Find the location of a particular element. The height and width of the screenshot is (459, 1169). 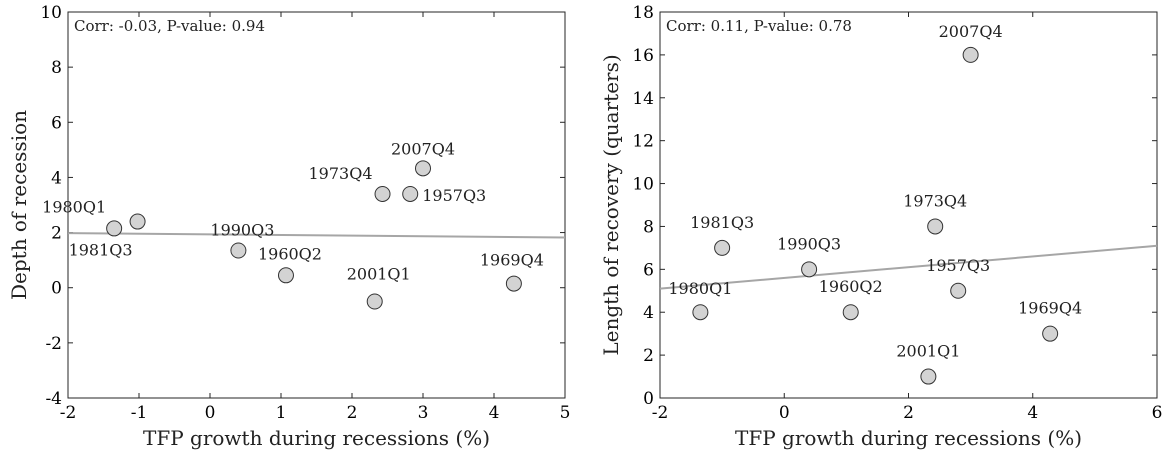

x-tick-label: 5 is located at coordinates (565, 413).